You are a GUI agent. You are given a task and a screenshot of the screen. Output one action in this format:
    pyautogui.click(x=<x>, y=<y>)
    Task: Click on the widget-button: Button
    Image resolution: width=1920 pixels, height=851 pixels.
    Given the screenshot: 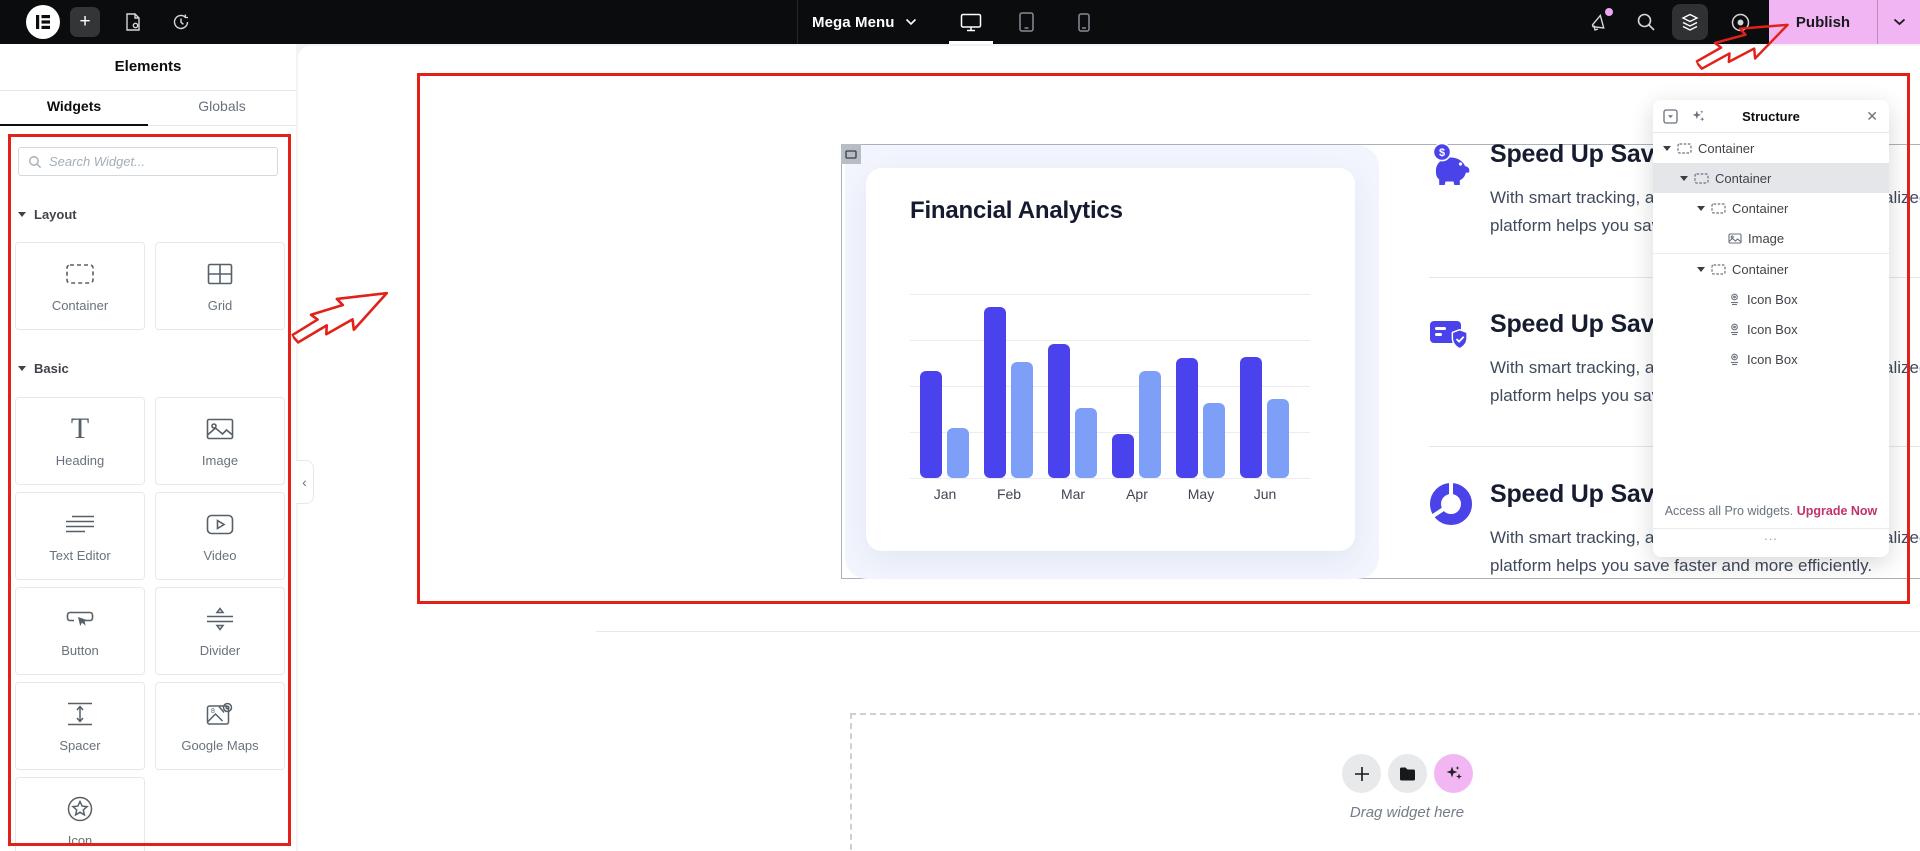 What is the action you would take?
    pyautogui.click(x=80, y=631)
    